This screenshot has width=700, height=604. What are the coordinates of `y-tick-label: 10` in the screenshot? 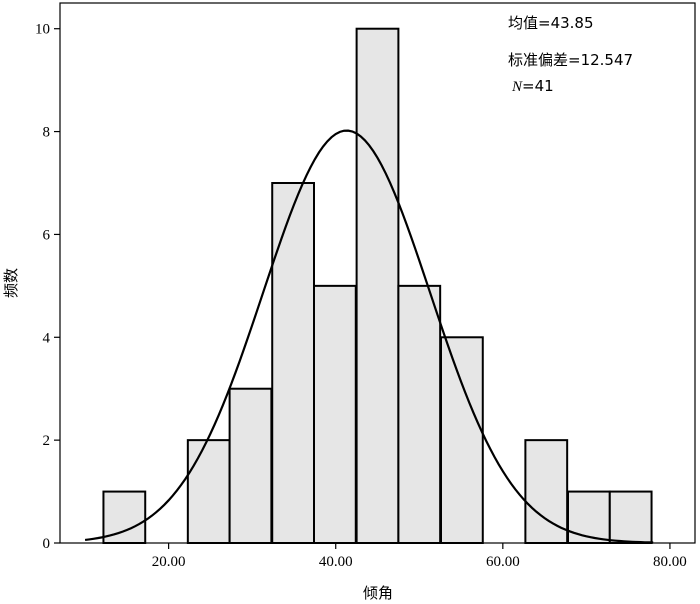 It's located at (42, 30).